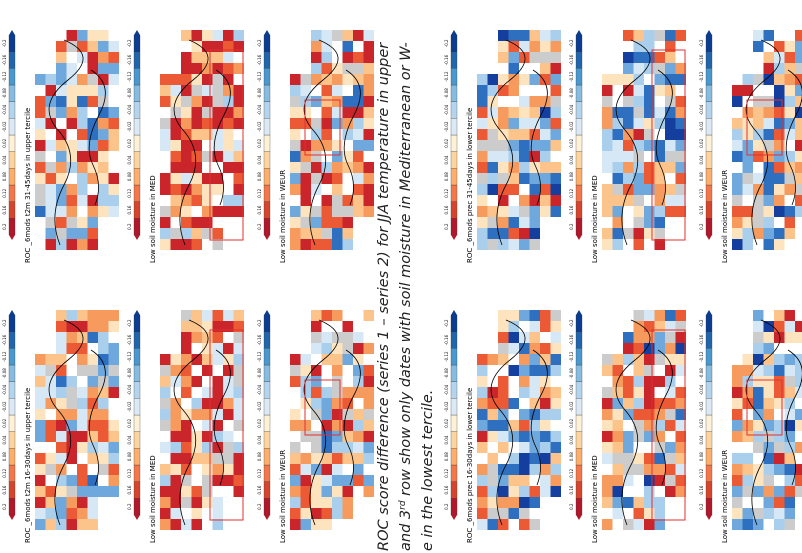  What do you see at coordinates (644, 422) in the screenshot?
I see `coastline` at bounding box center [644, 422].